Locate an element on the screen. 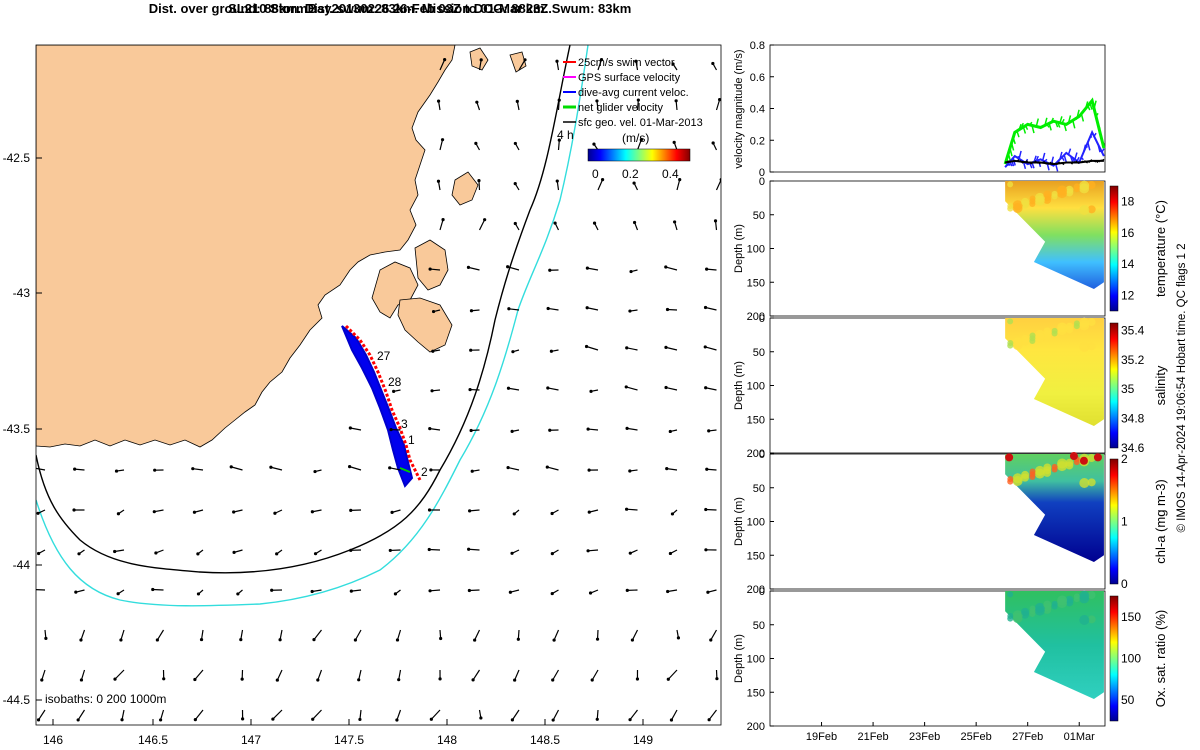 This screenshot has height=750, width=1200. day-label-27: 27 is located at coordinates (384, 356).